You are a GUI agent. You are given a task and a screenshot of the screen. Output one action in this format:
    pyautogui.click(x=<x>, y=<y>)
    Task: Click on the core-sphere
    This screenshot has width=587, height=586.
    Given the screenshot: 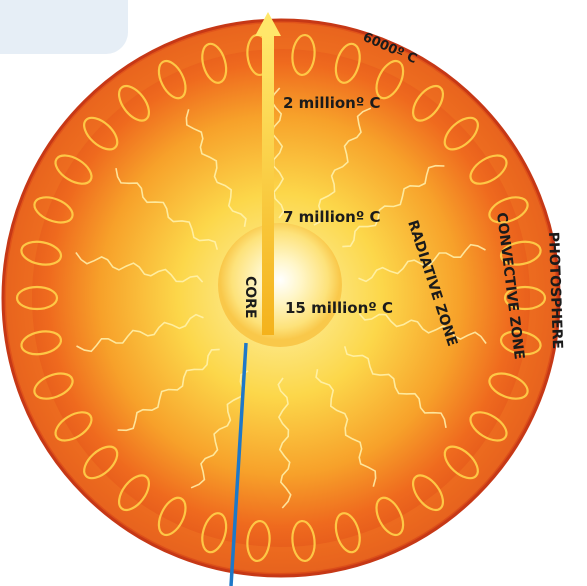 What is the action you would take?
    pyautogui.click(x=280, y=285)
    